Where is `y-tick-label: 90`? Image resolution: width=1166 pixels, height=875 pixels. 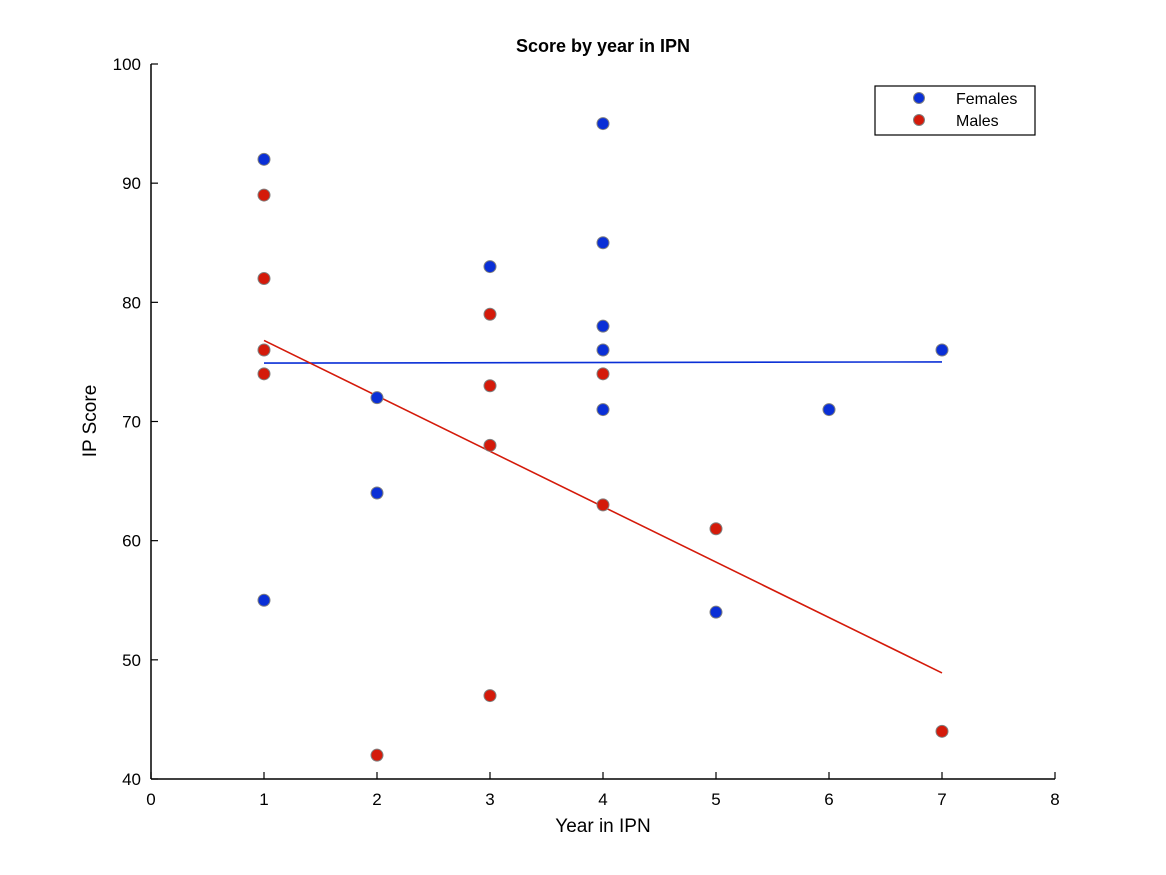 y-tick-label: 90 is located at coordinates (131, 183).